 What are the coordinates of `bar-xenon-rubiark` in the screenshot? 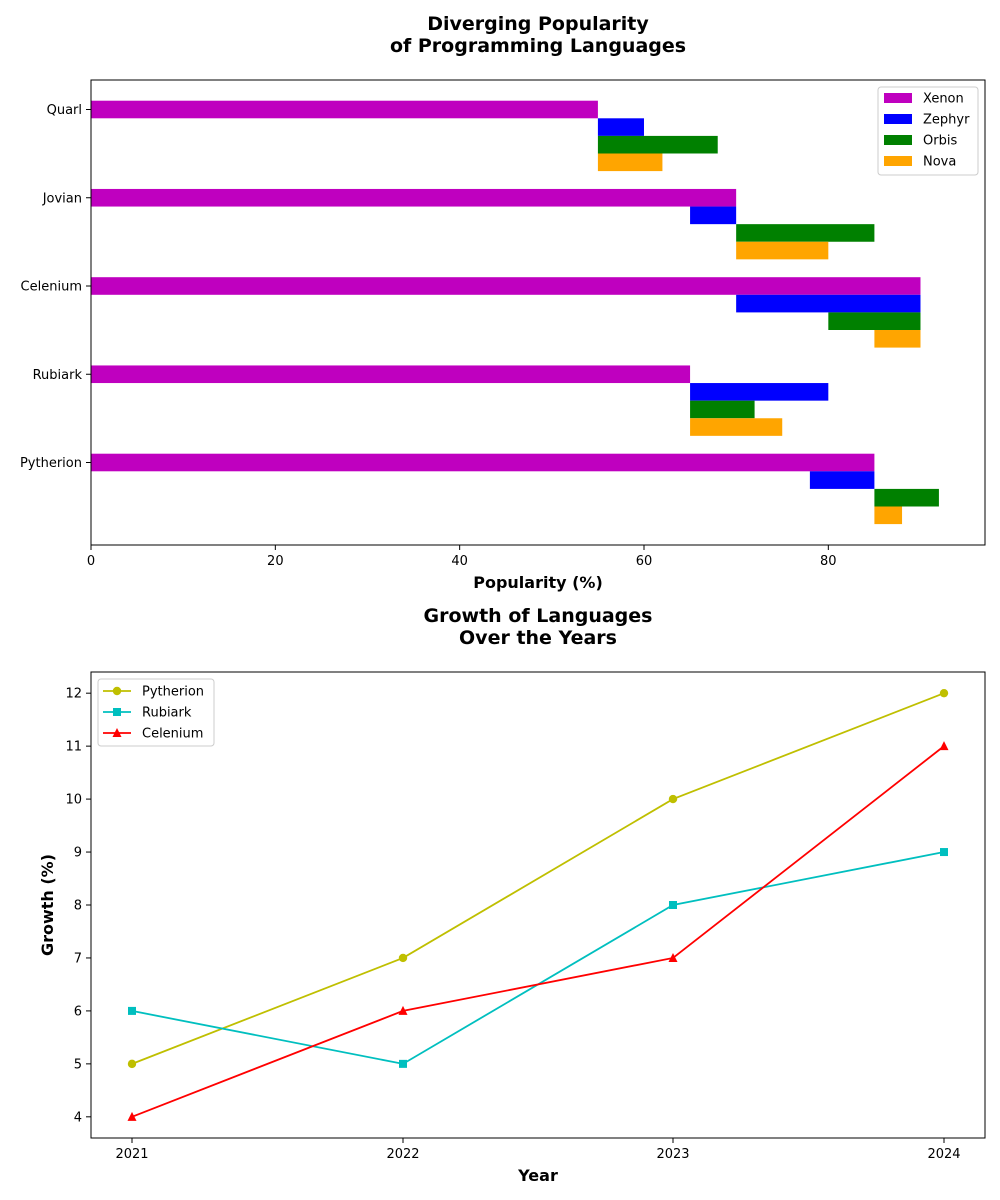 It's located at (391, 374).